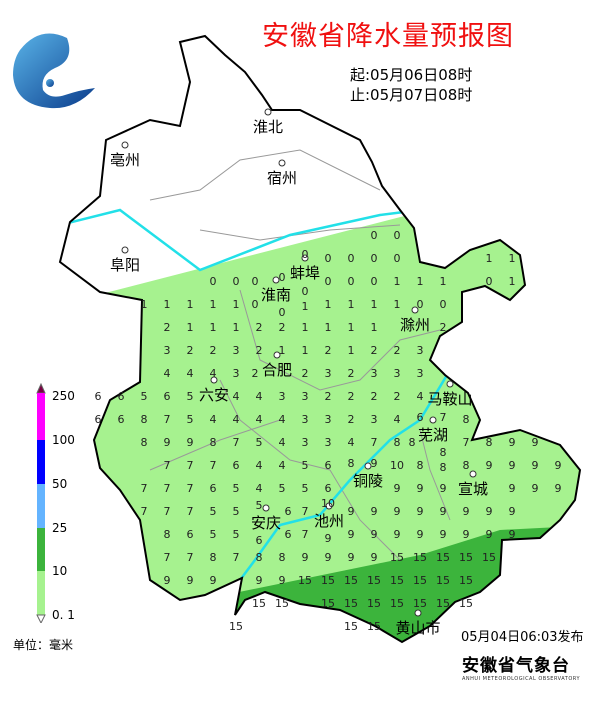 This screenshot has height=702, width=600. What do you see at coordinates (60, 571) in the screenshot?
I see `legend-tick: 10` at bounding box center [60, 571].